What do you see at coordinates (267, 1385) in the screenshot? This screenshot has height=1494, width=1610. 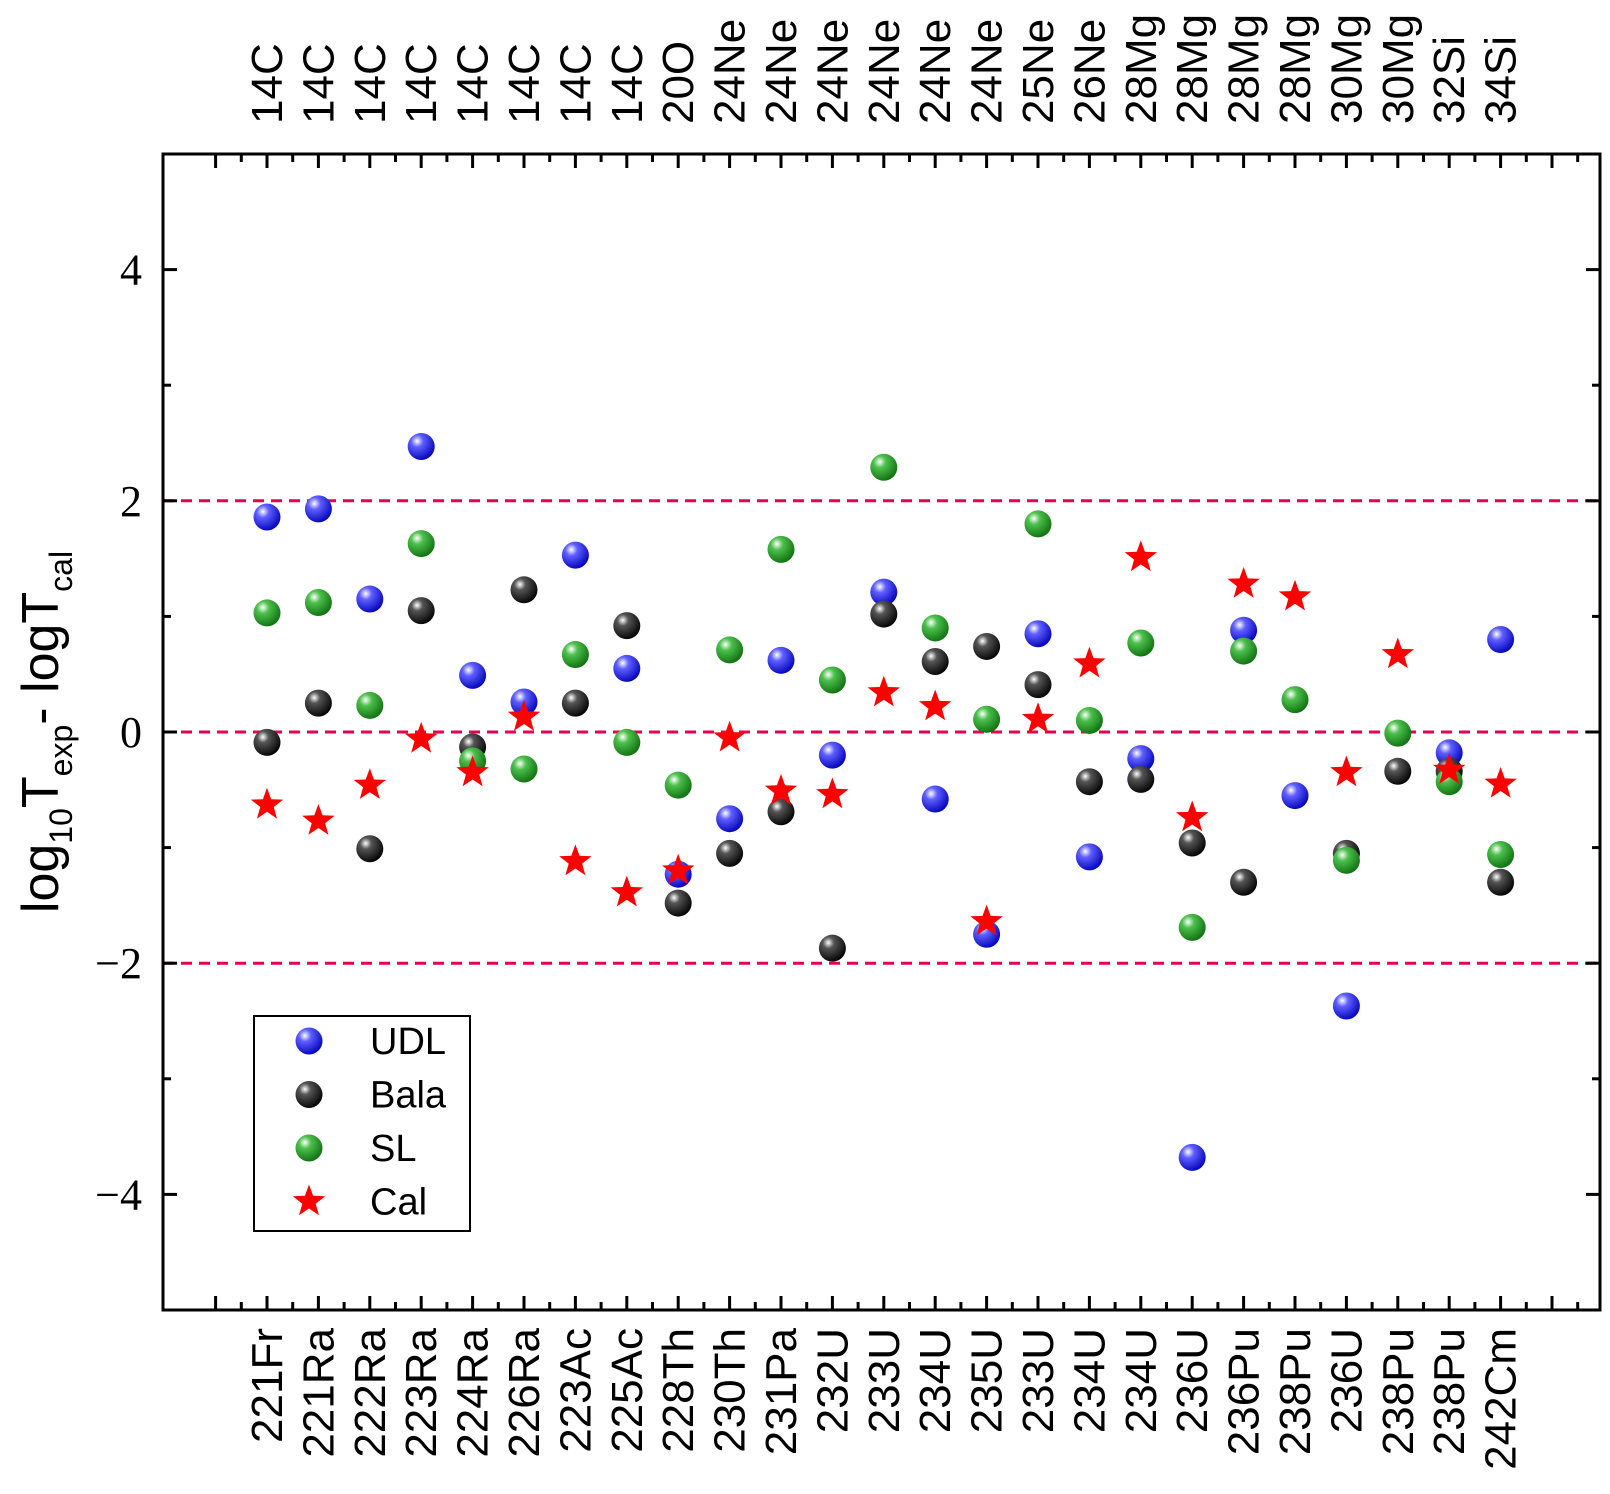 I see `bottom-category-label: 221Fr` at bounding box center [267, 1385].